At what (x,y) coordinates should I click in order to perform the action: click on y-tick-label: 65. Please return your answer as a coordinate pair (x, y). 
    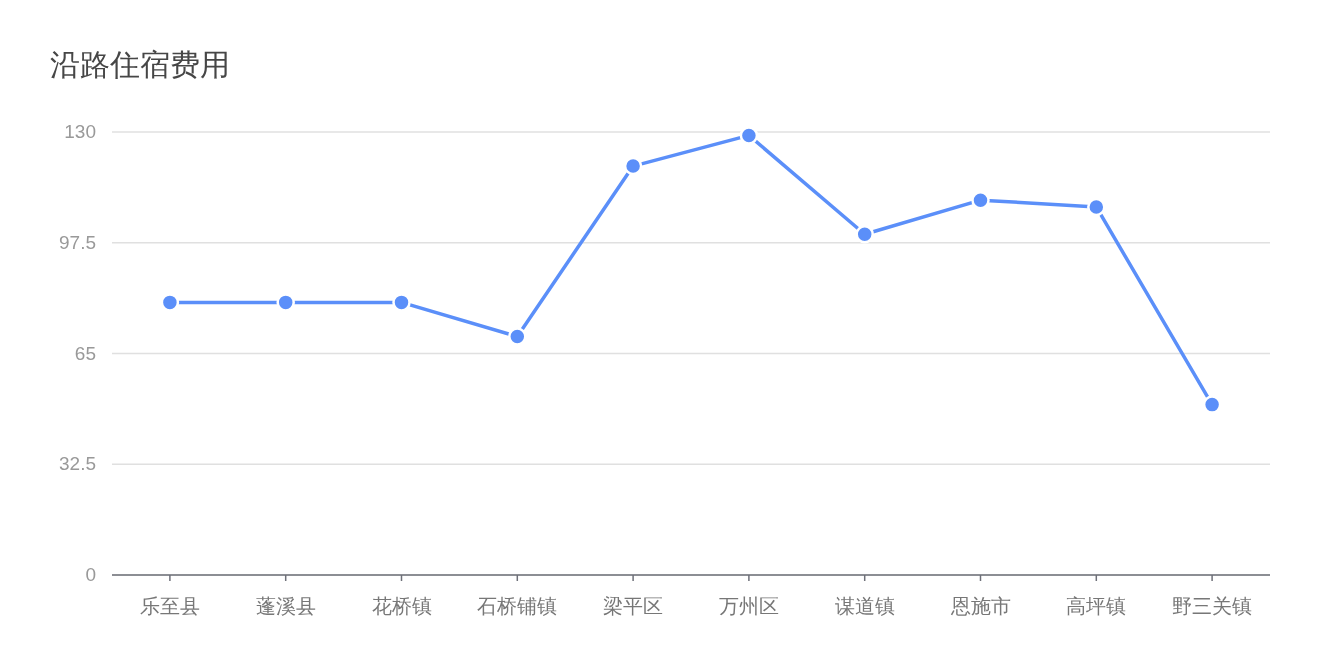
    Looking at the image, I should click on (85, 353).